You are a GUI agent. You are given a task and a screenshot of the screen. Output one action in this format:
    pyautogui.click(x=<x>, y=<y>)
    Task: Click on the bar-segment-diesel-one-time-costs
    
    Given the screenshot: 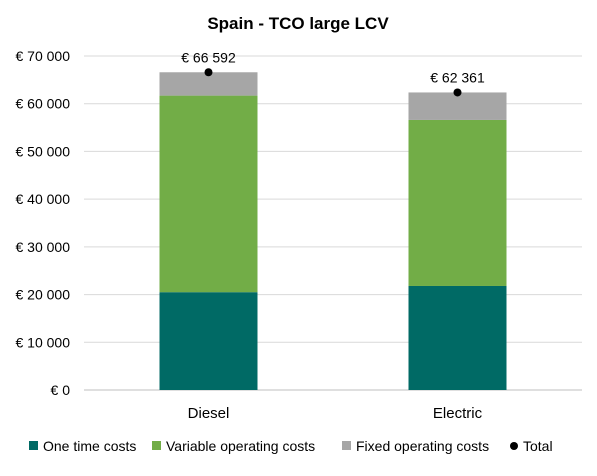 What is the action you would take?
    pyautogui.click(x=208, y=341)
    